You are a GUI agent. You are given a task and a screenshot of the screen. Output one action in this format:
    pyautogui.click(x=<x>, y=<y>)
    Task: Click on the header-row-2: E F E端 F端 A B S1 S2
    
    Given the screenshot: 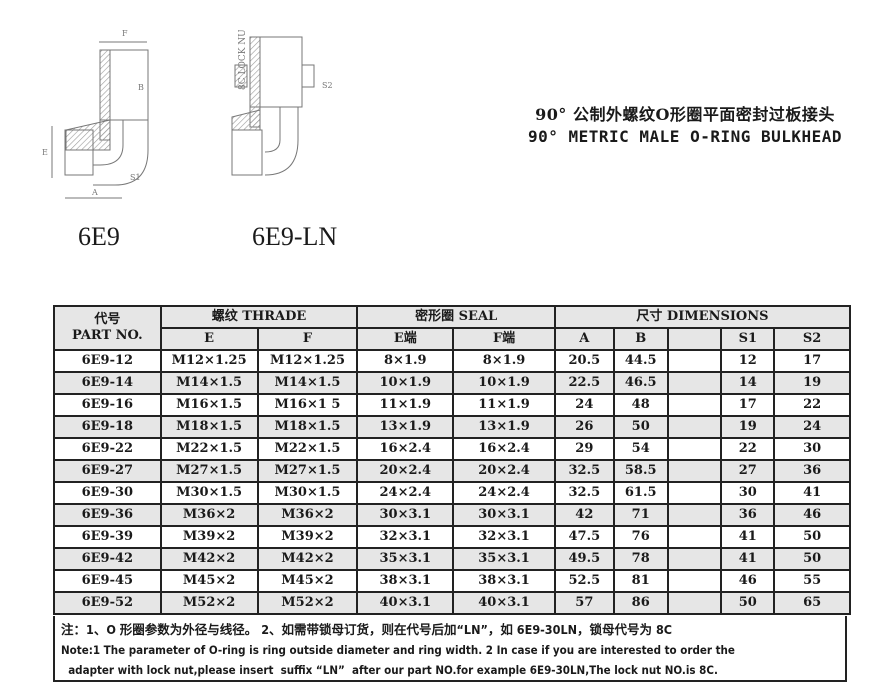 What is the action you would take?
    pyautogui.click(x=452, y=339)
    